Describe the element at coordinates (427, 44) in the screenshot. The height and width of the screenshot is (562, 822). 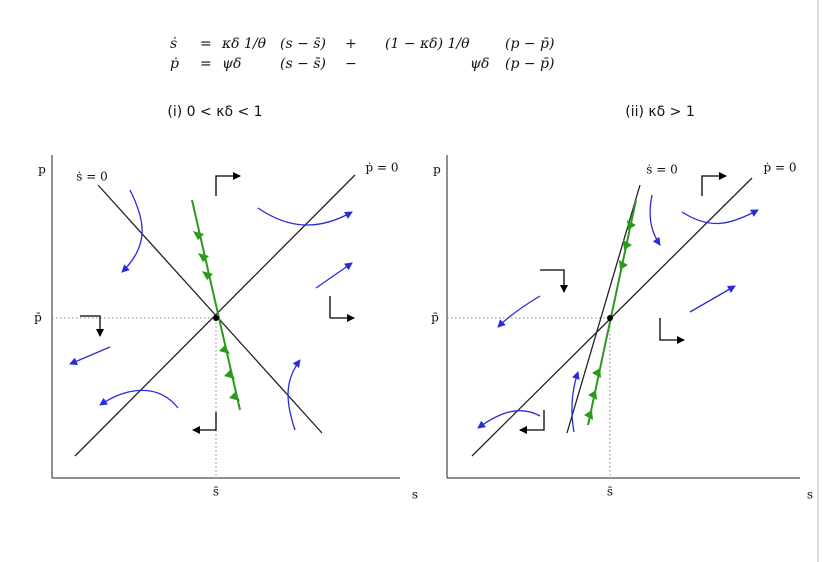
I see `eq-term: (1 − κδ) 1/θ` at that location.